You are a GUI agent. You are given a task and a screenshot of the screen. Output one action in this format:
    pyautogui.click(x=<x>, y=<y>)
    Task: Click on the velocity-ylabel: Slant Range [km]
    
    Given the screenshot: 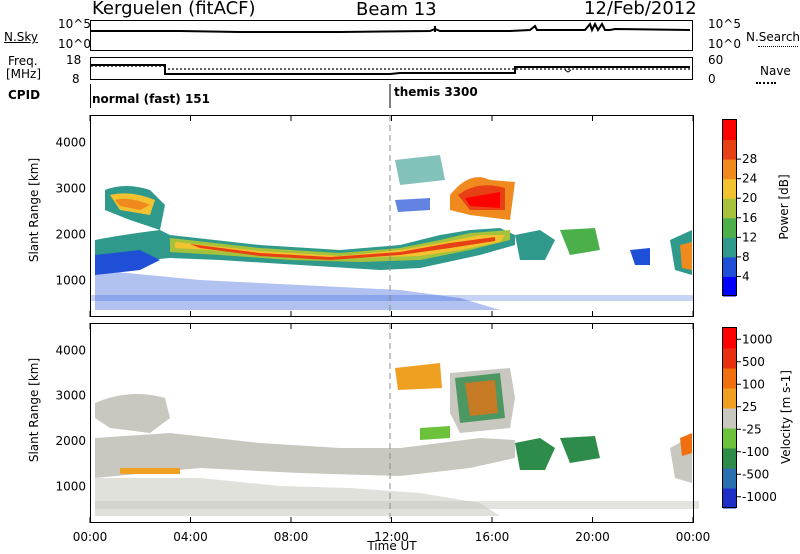 What is the action you would take?
    pyautogui.click(x=34, y=410)
    